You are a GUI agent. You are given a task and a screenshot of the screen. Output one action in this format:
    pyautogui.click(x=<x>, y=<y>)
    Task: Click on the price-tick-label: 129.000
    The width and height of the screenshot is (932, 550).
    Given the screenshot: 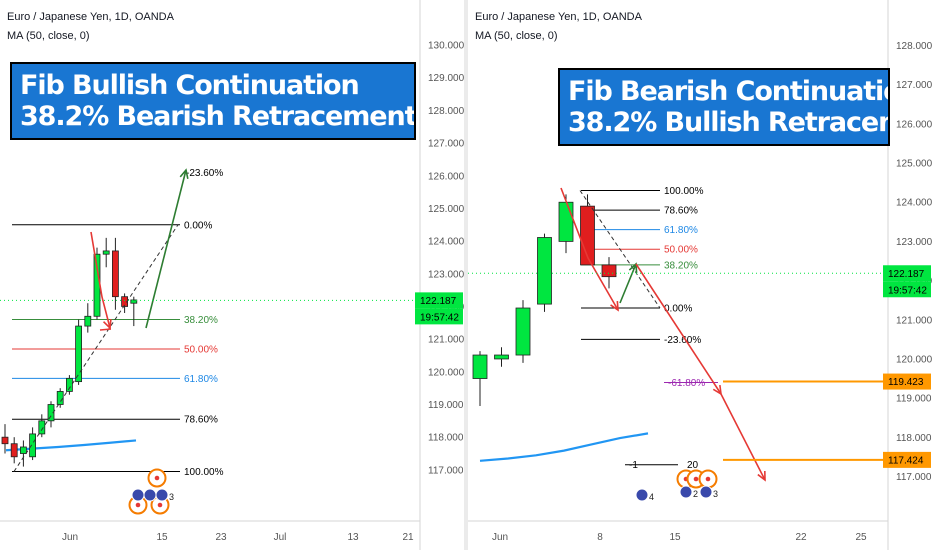 What is the action you would take?
    pyautogui.click(x=446, y=78)
    